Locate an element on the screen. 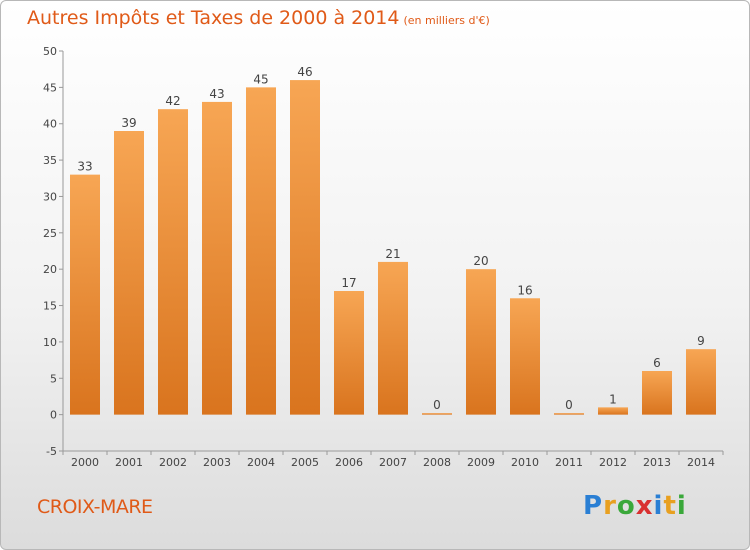  x-tick-label: 2006 is located at coordinates (349, 462).